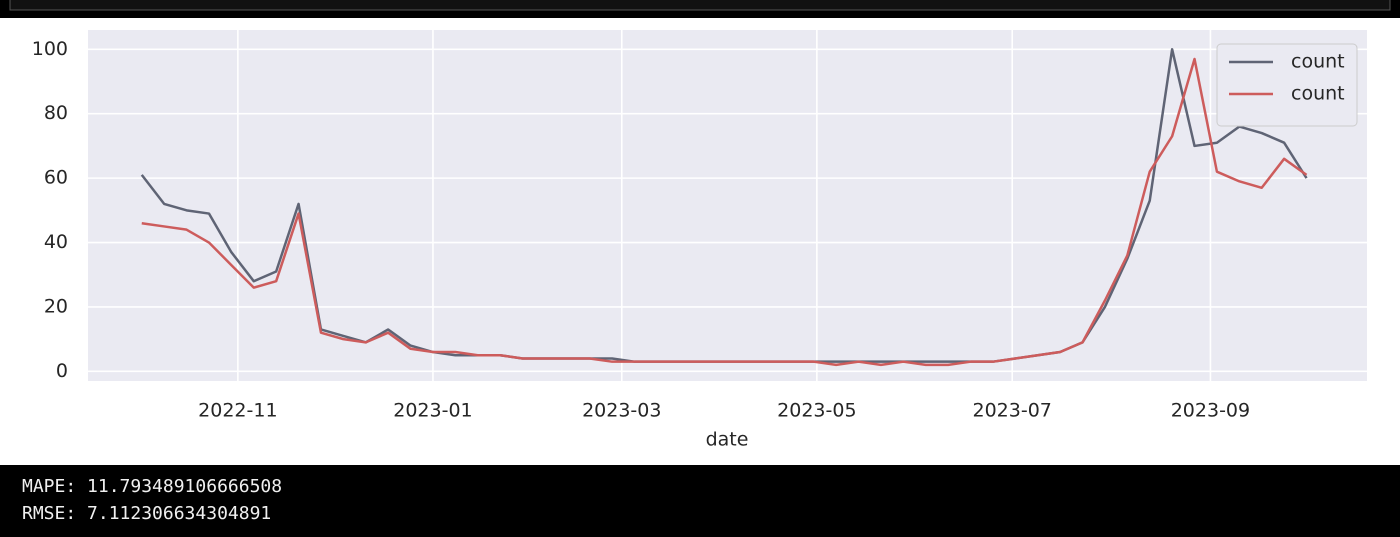 This screenshot has width=1400, height=537. I want to click on y-tick-label: 60, so click(56, 178).